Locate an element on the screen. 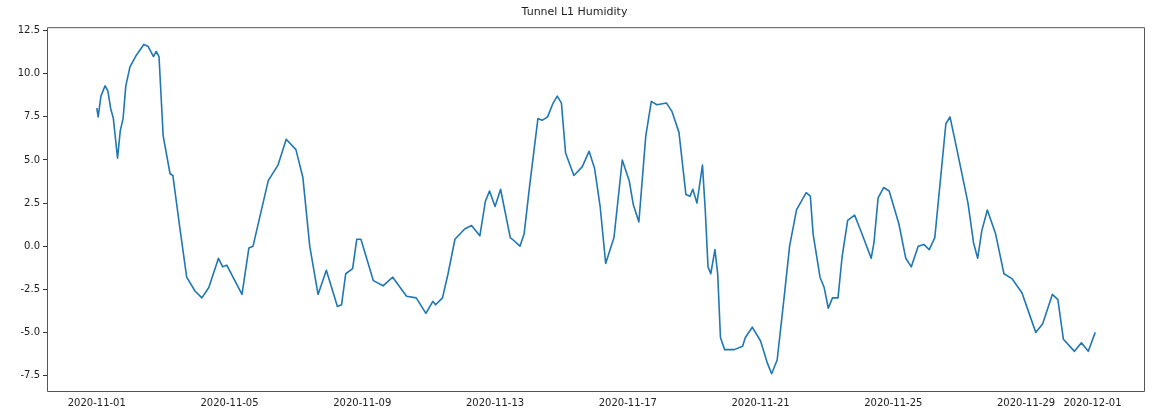 The image size is (1157, 412). x-tick-label: 2020-12-01 is located at coordinates (1092, 402).